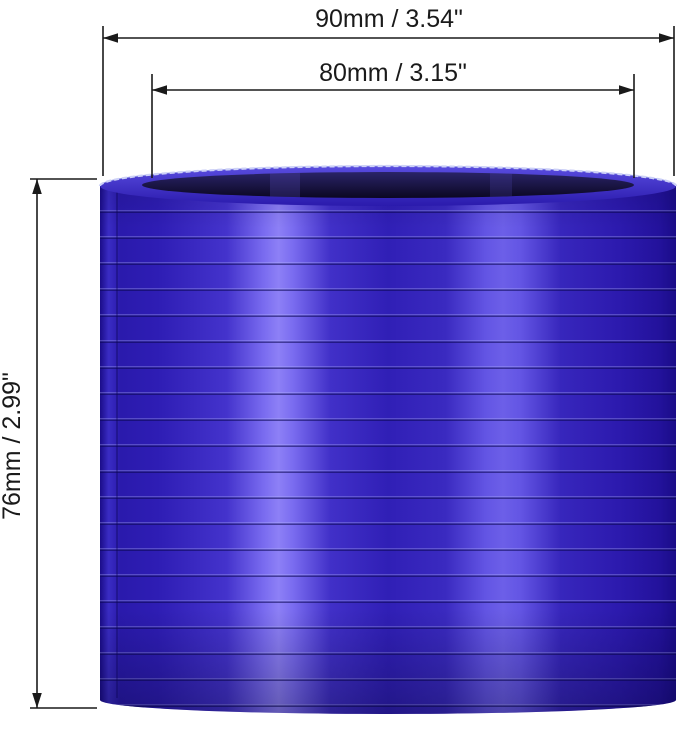 The image size is (679, 743). I want to click on arrowhead-bottom, so click(37, 700).